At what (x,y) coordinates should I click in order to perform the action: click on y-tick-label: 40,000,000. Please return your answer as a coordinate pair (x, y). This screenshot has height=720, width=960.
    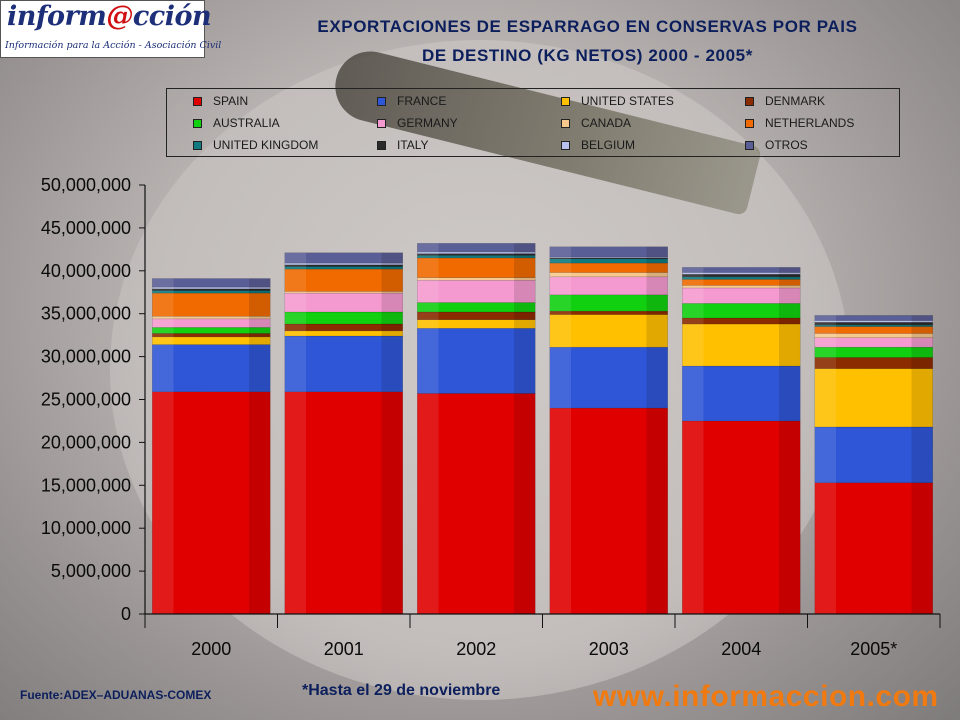
    Looking at the image, I should click on (86, 271).